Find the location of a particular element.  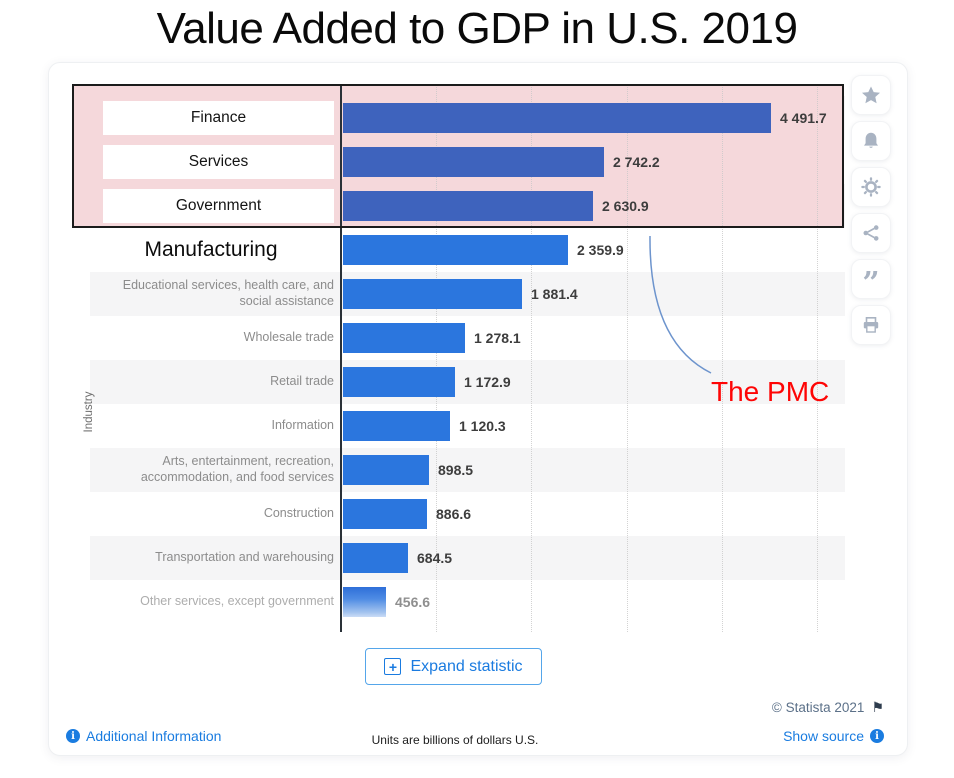

cite-button: ” is located at coordinates (871, 279).